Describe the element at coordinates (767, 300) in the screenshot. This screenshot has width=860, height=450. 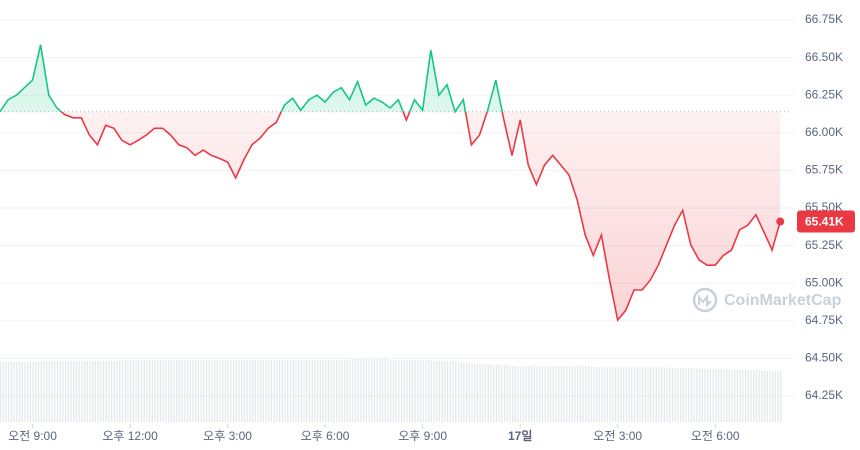
I see `watermark: CoinMarketCap` at that location.